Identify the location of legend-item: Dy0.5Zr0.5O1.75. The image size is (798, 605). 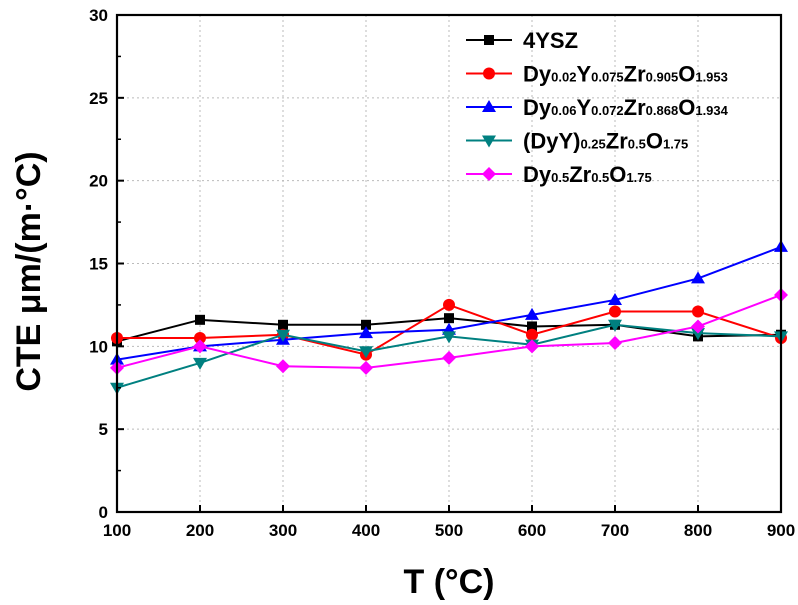
(559, 174).